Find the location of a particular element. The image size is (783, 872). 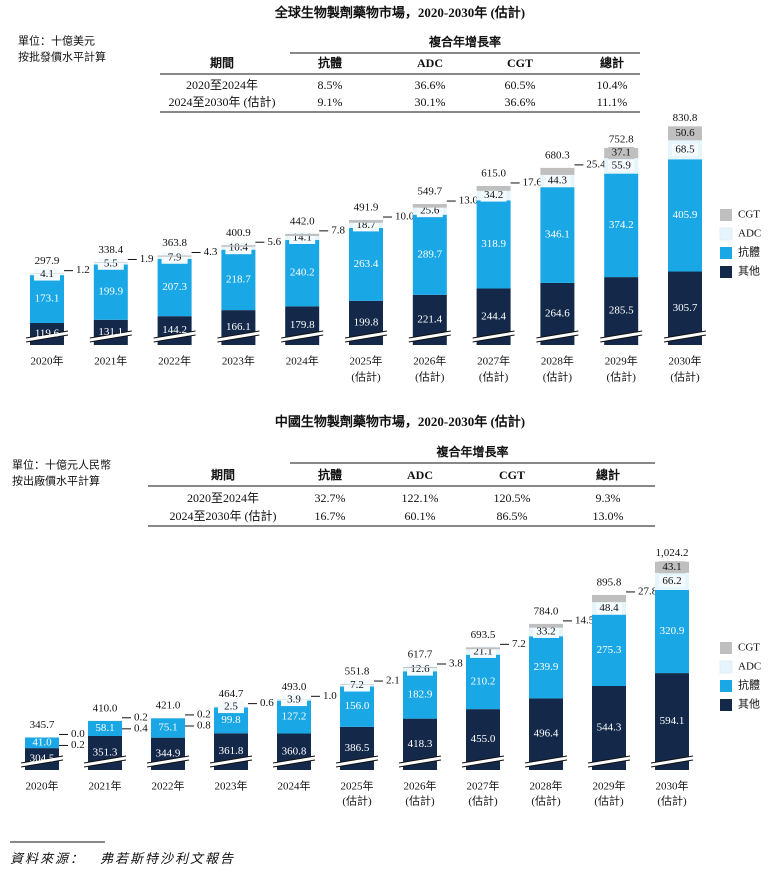

x-tick-label: 2022年 is located at coordinates (174, 361).